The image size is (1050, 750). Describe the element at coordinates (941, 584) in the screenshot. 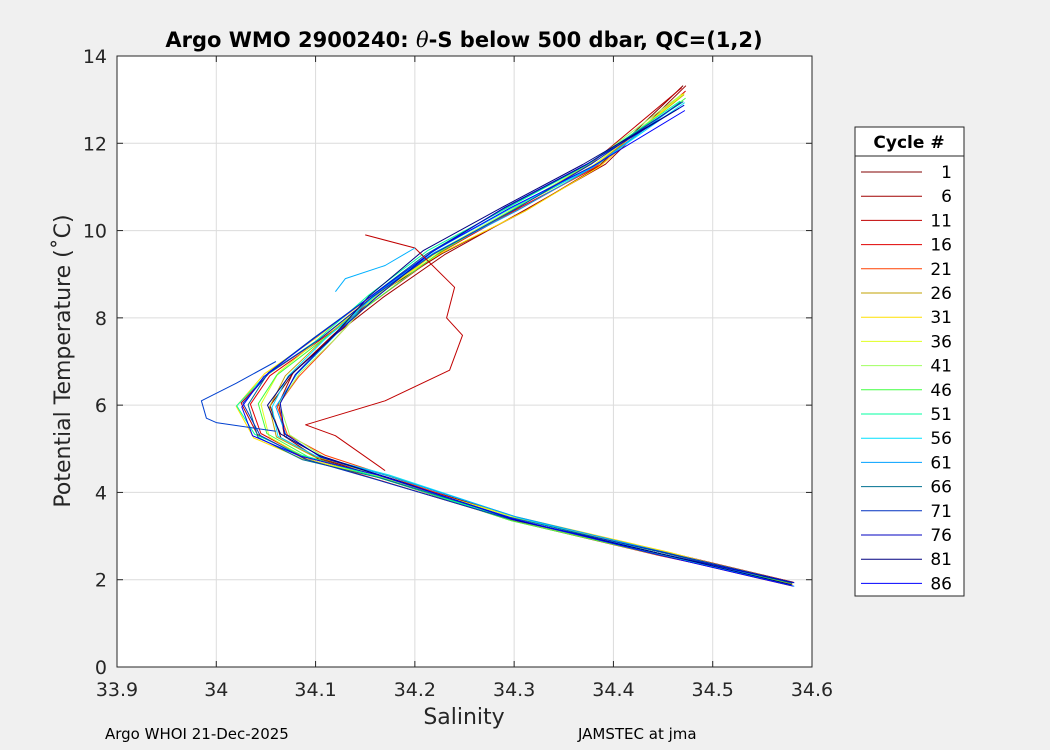

I see `legend-label-86: 86` at that location.